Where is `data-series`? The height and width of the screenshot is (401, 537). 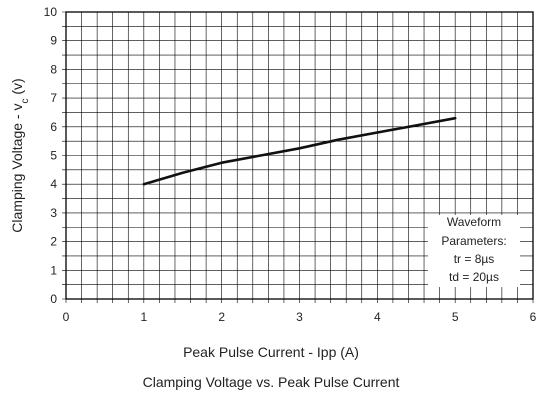 data-series is located at coordinates (299, 151).